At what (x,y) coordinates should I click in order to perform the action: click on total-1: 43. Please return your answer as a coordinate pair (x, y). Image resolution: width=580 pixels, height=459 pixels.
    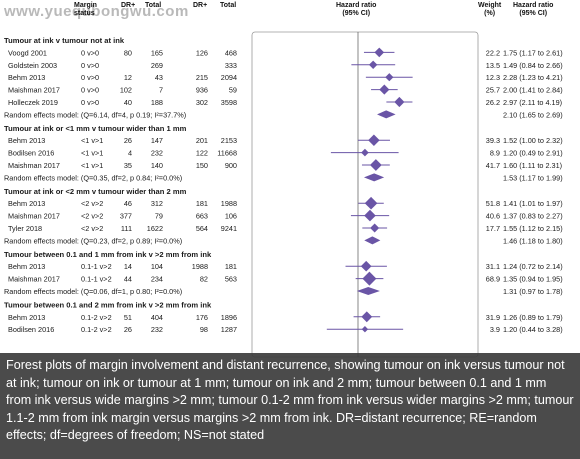
    Looking at the image, I should click on (159, 77).